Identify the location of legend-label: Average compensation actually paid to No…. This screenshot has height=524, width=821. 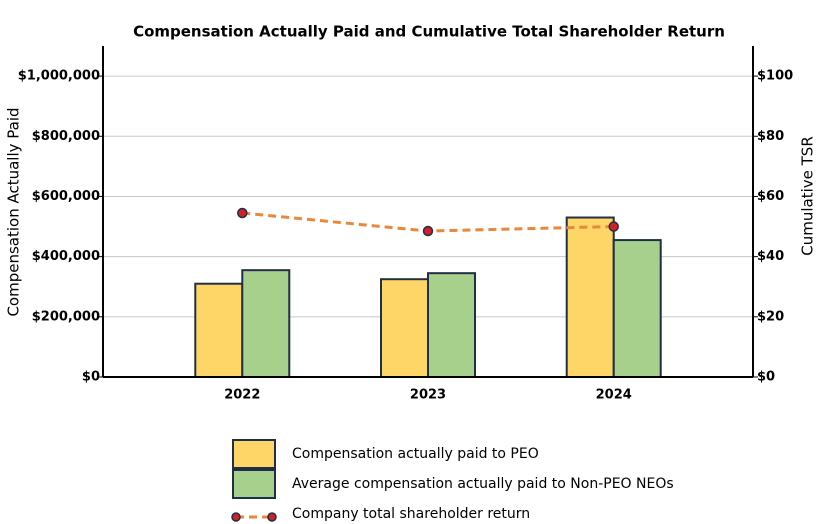
(483, 484).